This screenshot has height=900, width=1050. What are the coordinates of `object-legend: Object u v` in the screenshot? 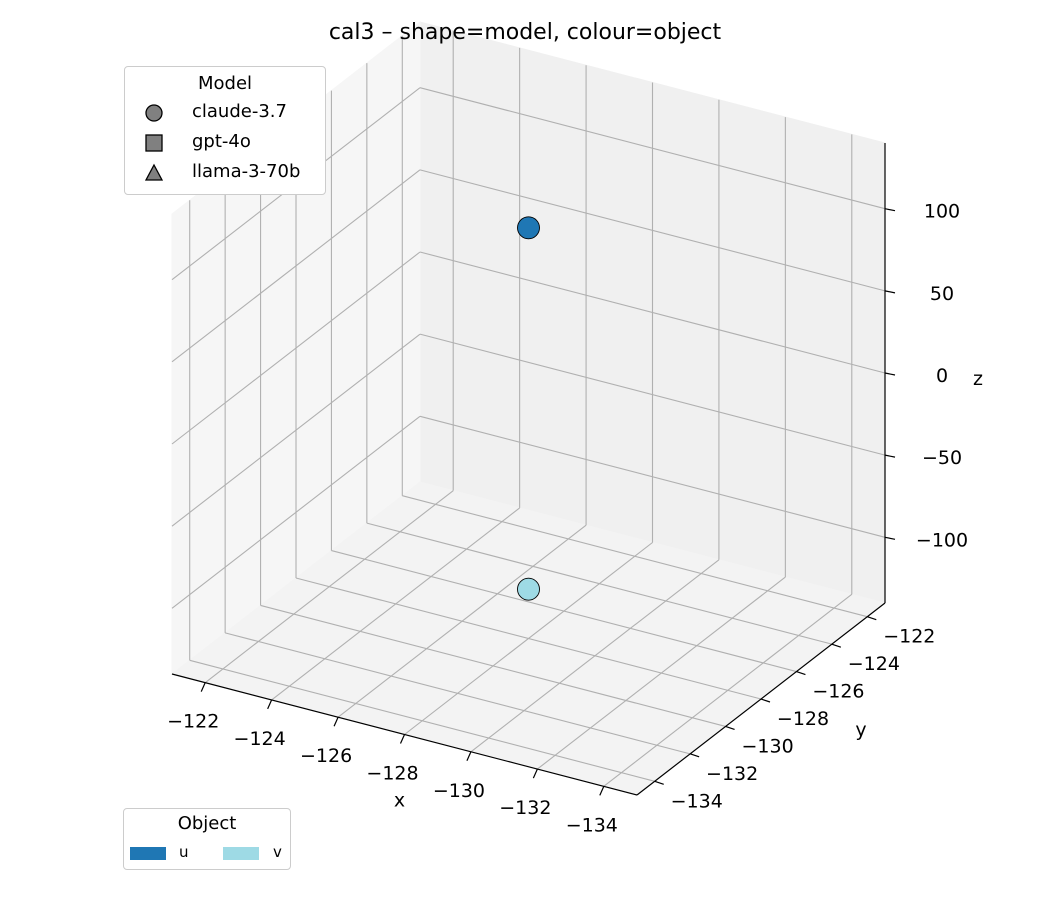 It's located at (207, 839).